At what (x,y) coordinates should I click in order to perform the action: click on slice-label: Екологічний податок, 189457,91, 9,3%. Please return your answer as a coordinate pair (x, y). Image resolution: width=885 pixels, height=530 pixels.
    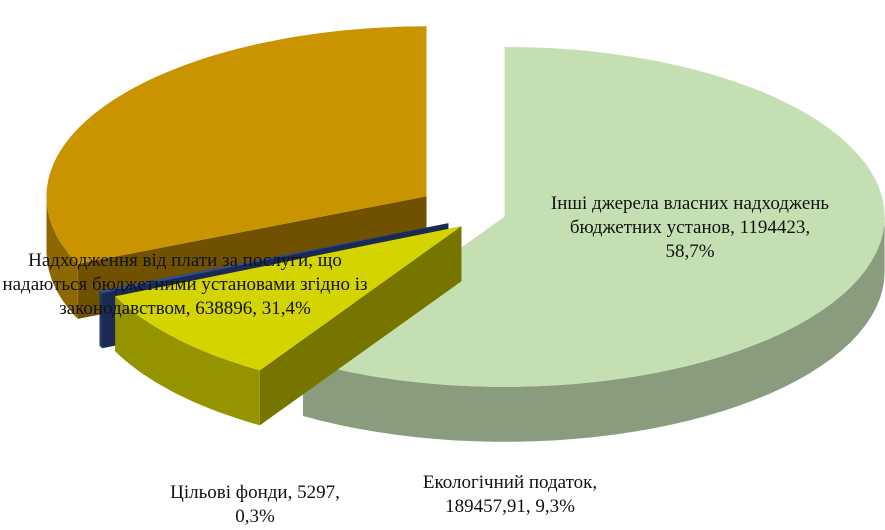
    Looking at the image, I should click on (510, 494).